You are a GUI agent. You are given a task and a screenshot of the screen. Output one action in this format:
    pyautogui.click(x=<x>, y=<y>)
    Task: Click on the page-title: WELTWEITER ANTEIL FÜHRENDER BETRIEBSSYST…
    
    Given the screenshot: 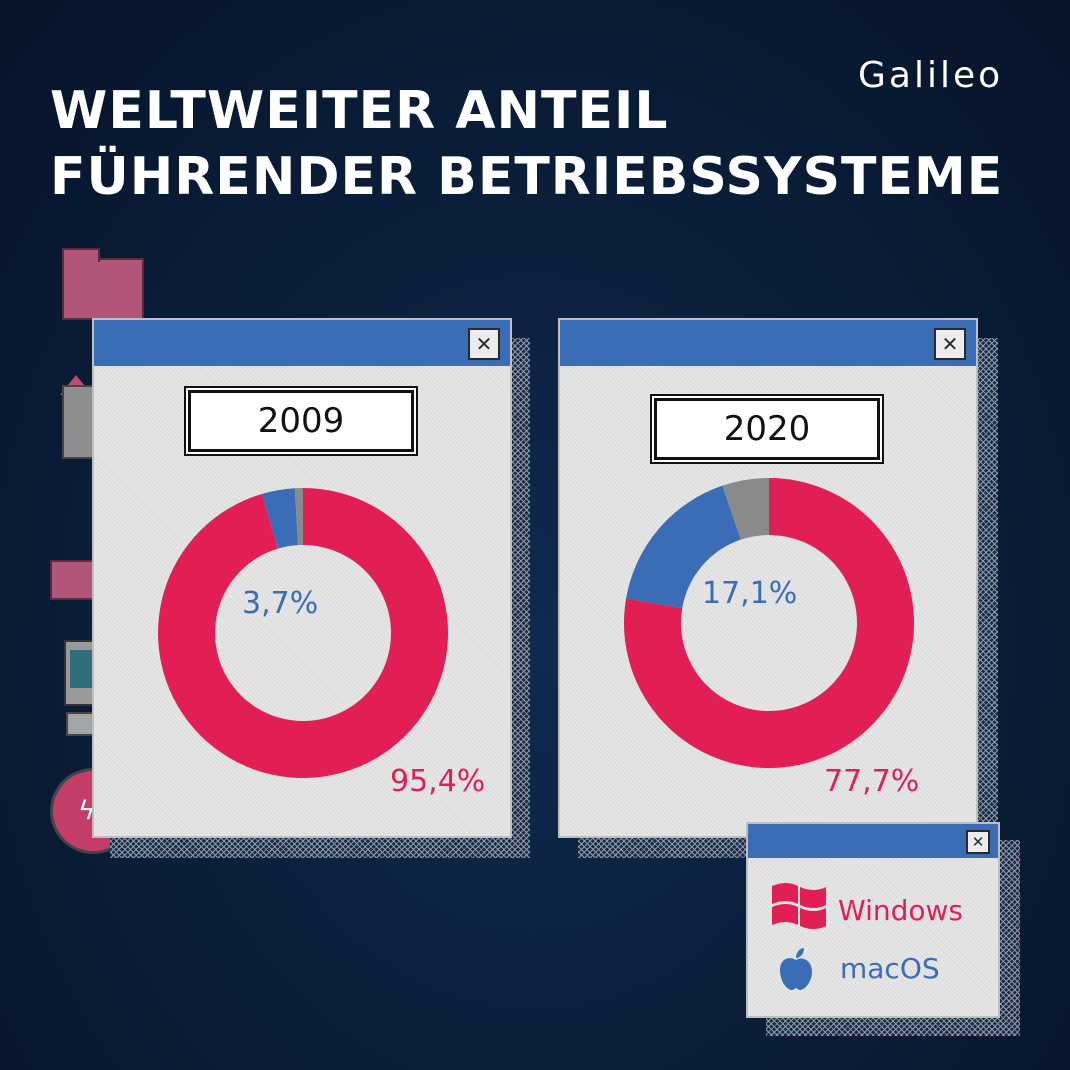 What is the action you would take?
    pyautogui.click(x=526, y=144)
    